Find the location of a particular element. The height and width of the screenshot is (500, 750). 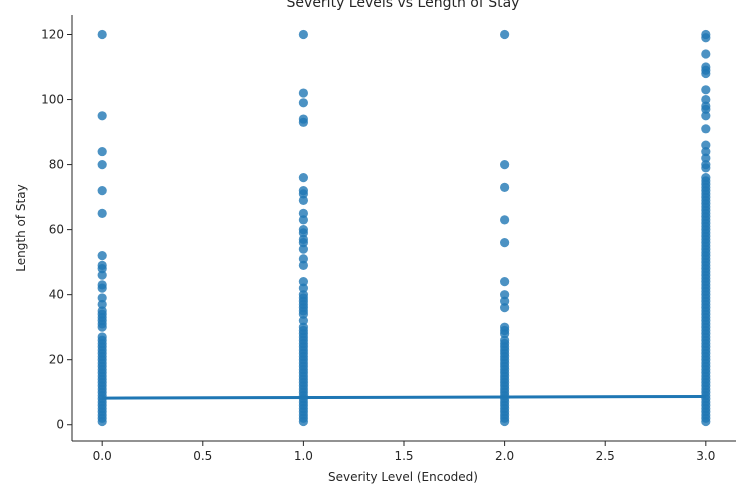

y-tick-label-3: 60 is located at coordinates (56, 230).